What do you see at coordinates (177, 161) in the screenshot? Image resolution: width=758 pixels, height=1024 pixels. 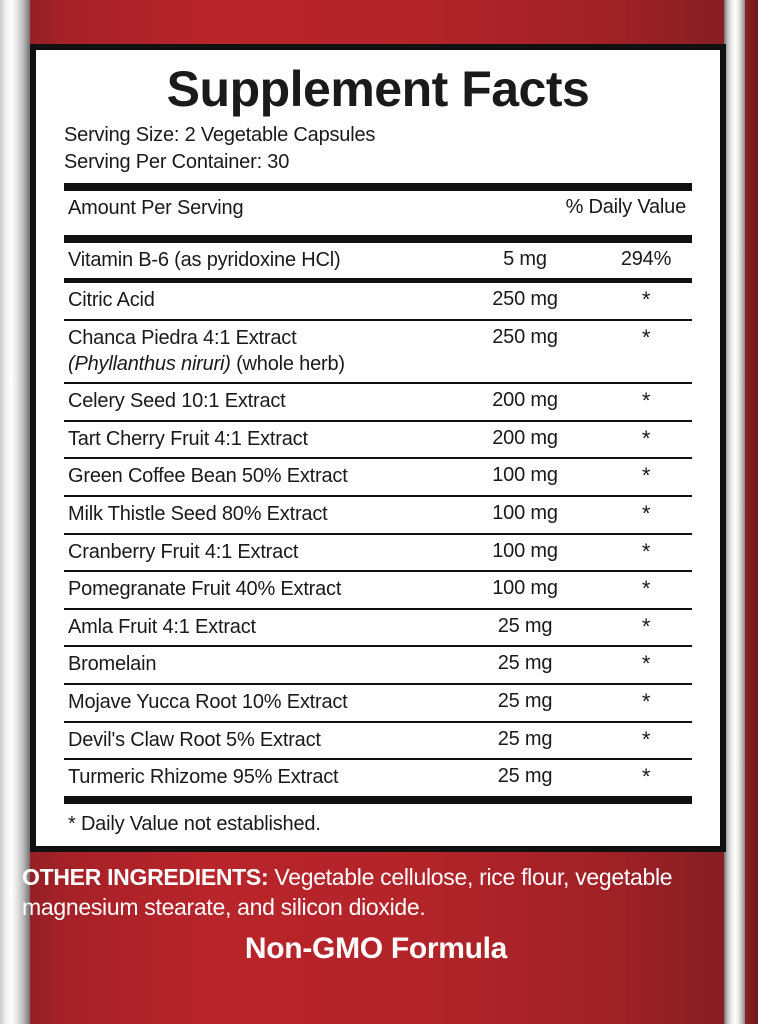 I see `serving-per-container-text: Serving Per Container: 30` at bounding box center [177, 161].